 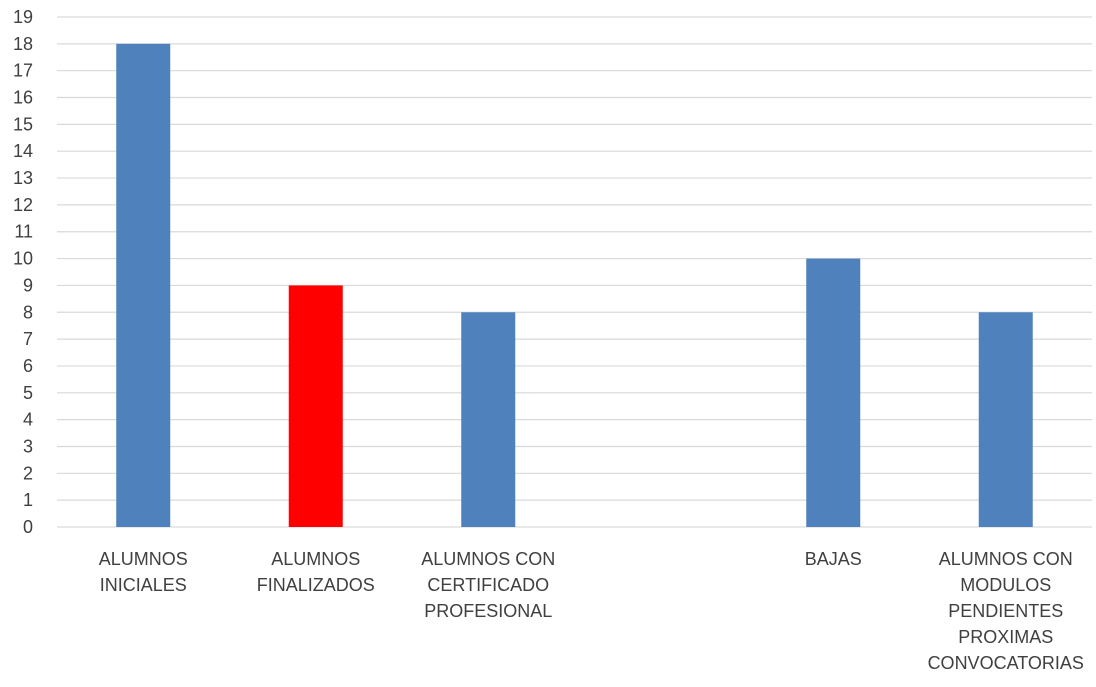 I want to click on x-category-label-line: BAJAS, so click(x=833, y=559).